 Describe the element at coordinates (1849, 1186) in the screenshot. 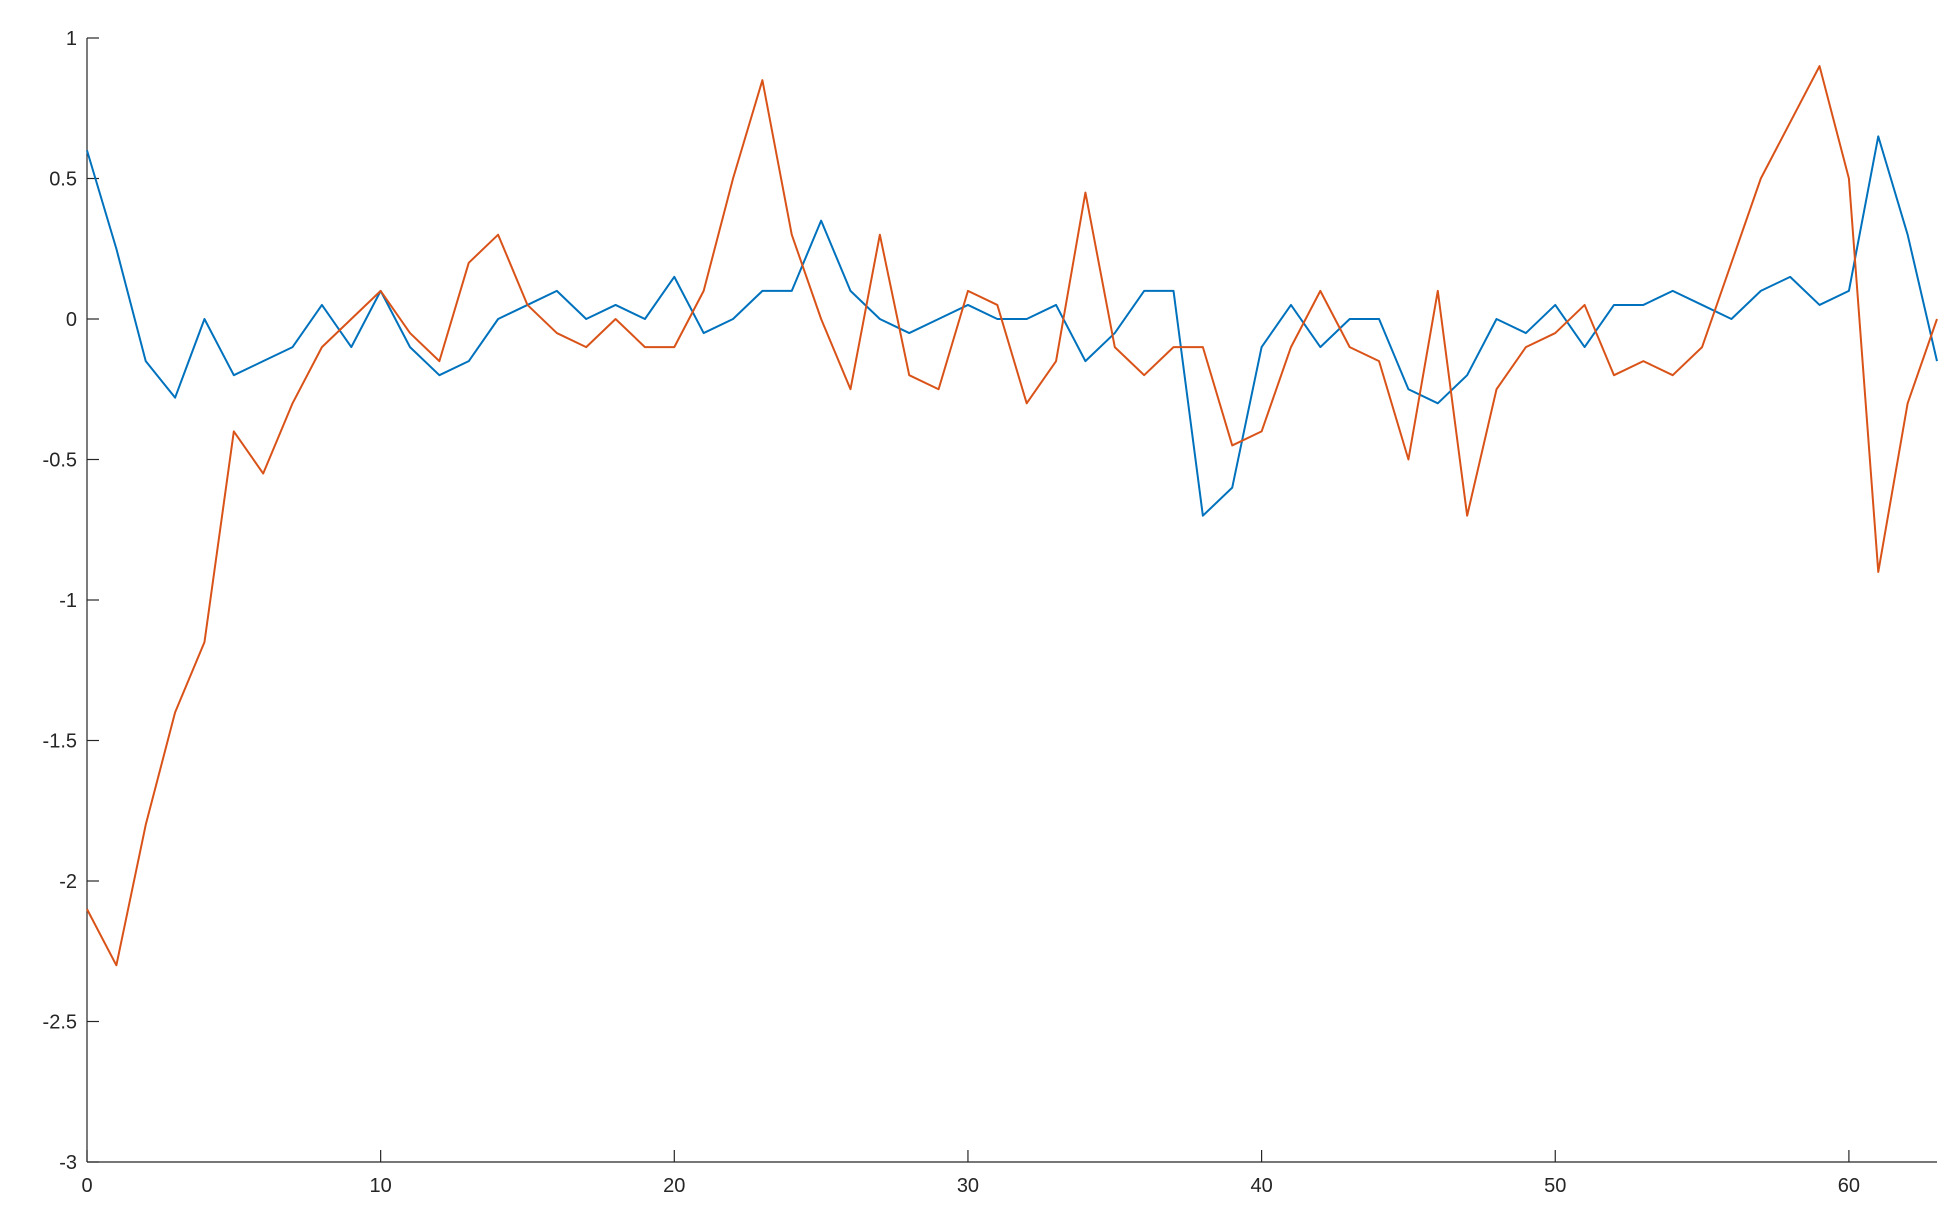

I see `x-tick-label: 60` at that location.